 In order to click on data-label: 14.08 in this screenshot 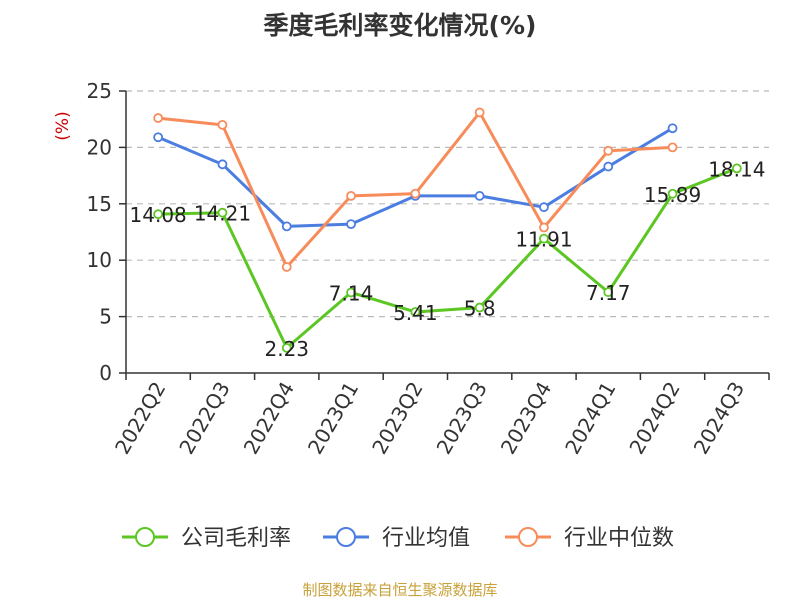, I will do `click(158, 215)`.